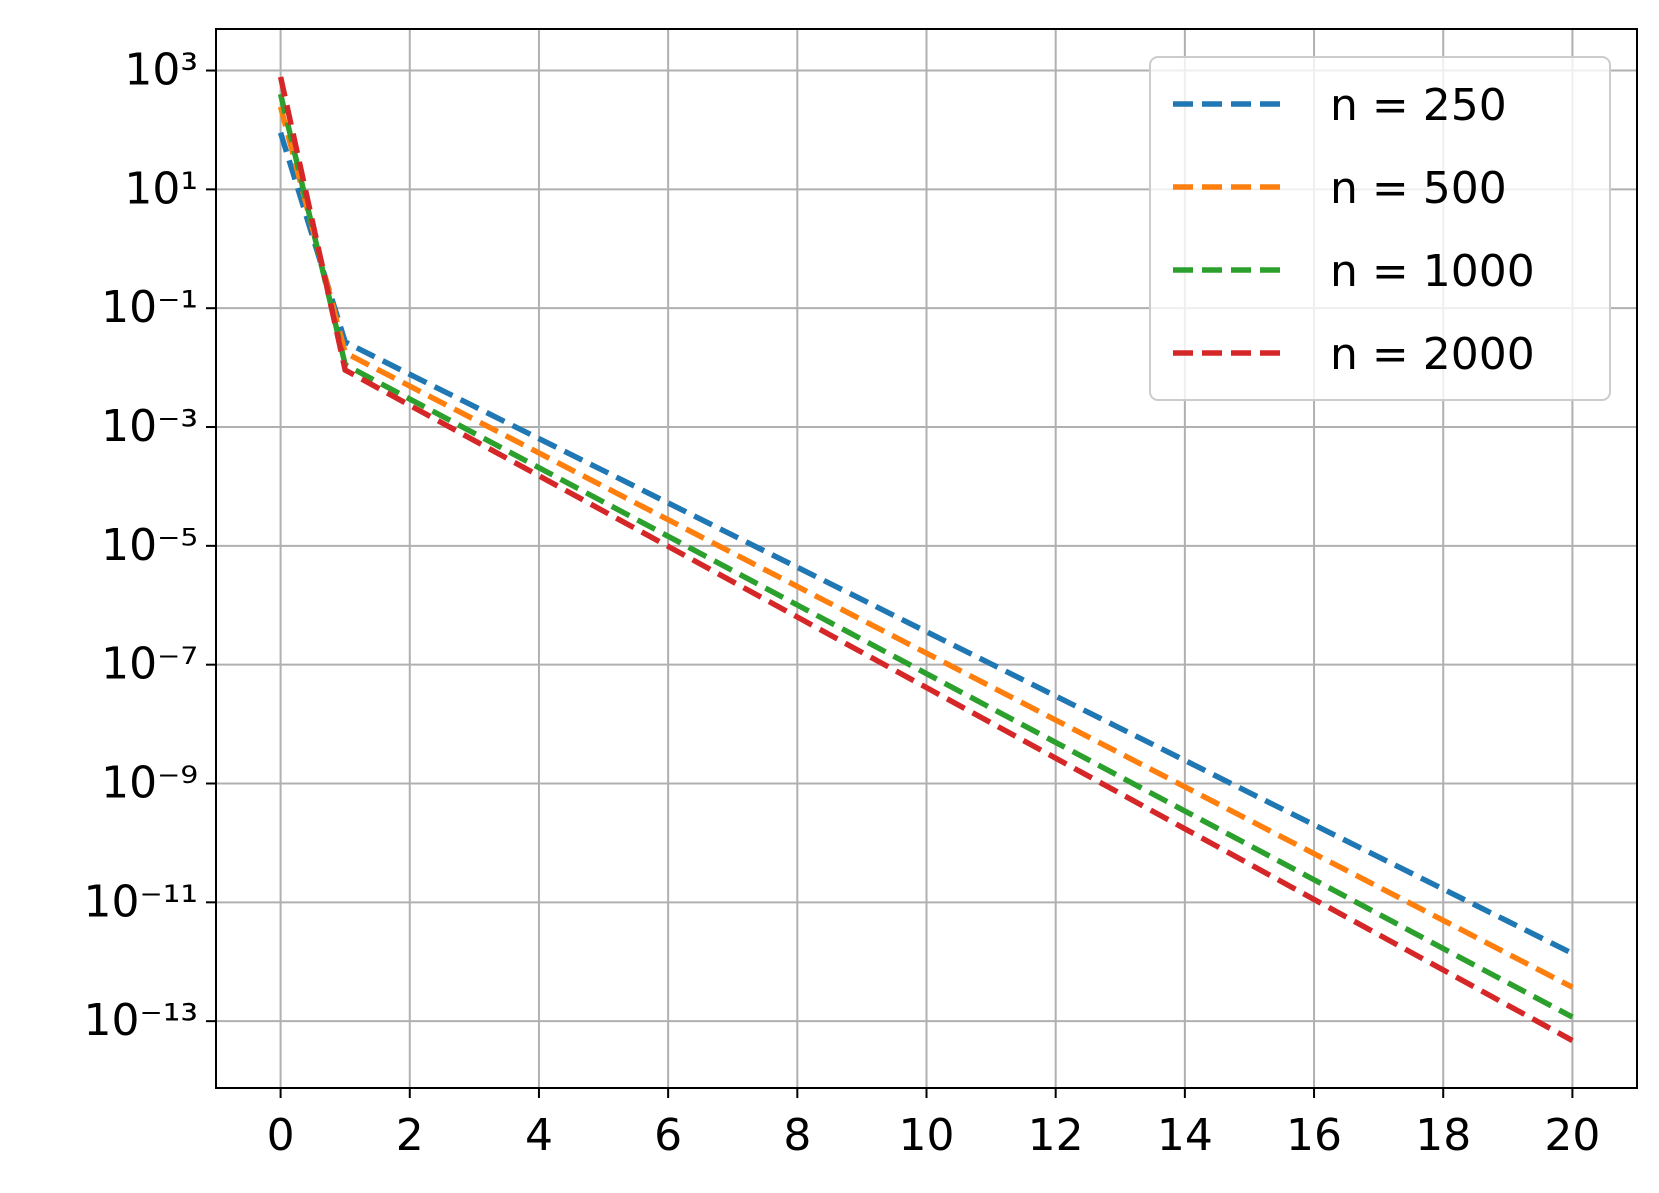 The image size is (1659, 1193). I want to click on x-tick-label: 2, so click(410, 1135).